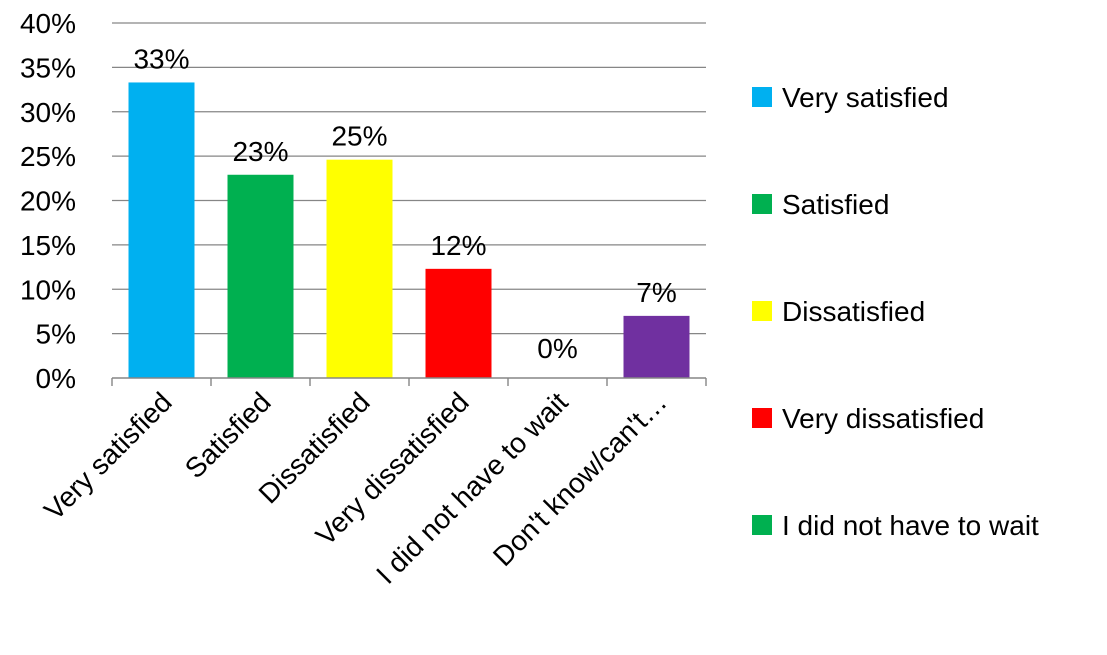 This screenshot has width=1107, height=655. I want to click on y-tick-label: 5%, so click(56, 334).